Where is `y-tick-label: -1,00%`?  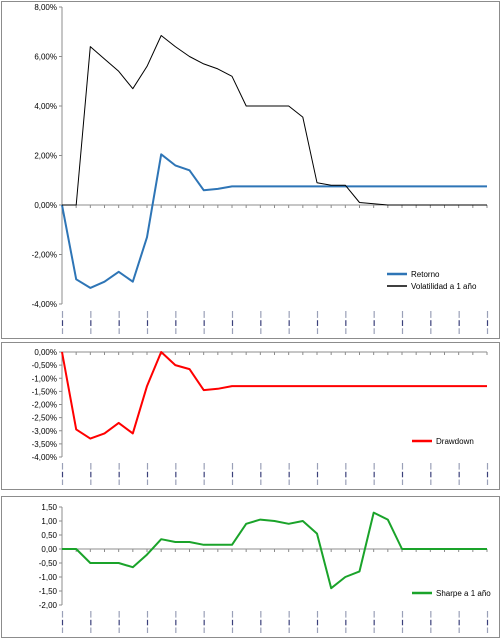 y-tick-label: -1,00% is located at coordinates (44, 378).